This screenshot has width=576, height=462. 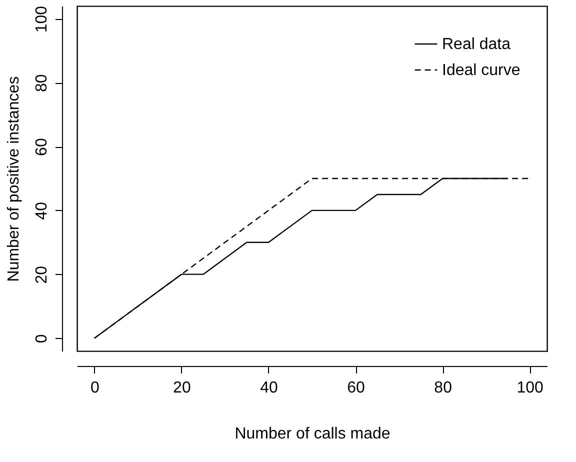 What do you see at coordinates (269, 388) in the screenshot?
I see `x-tick-label: 40` at bounding box center [269, 388].